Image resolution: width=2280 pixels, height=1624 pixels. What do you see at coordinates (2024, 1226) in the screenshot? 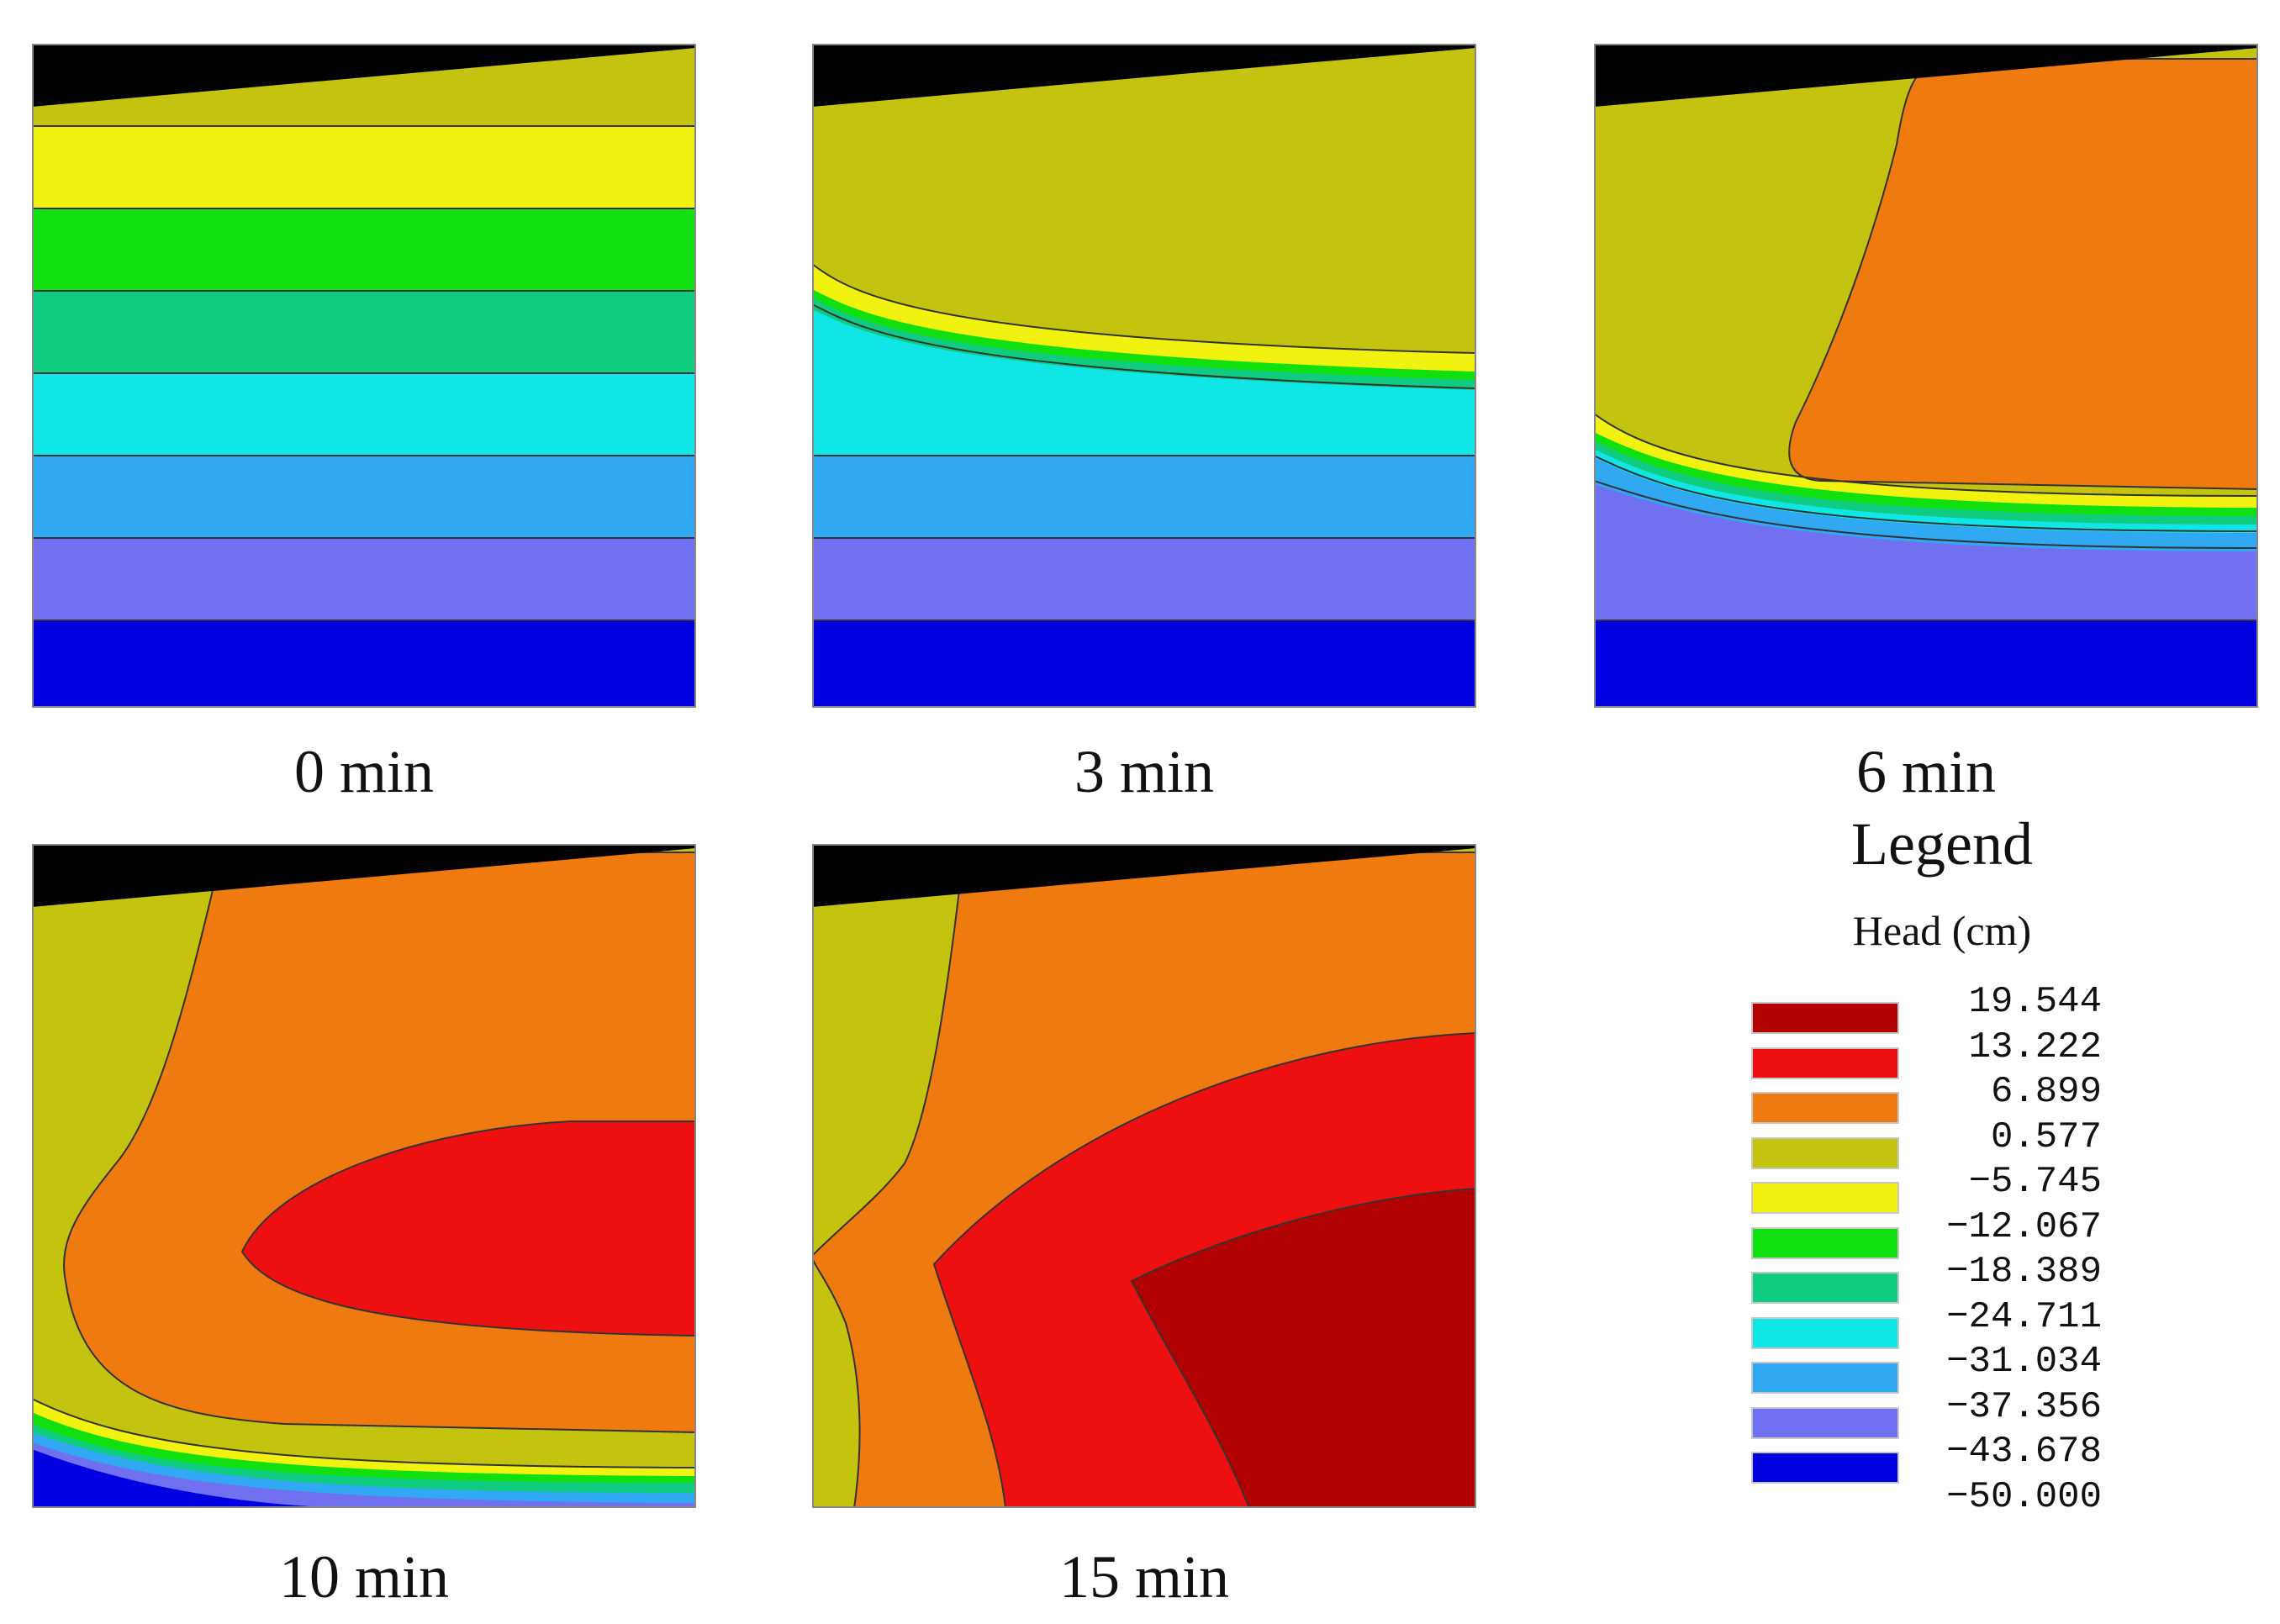
I see `legend-tick-label: −12.067` at bounding box center [2024, 1226].